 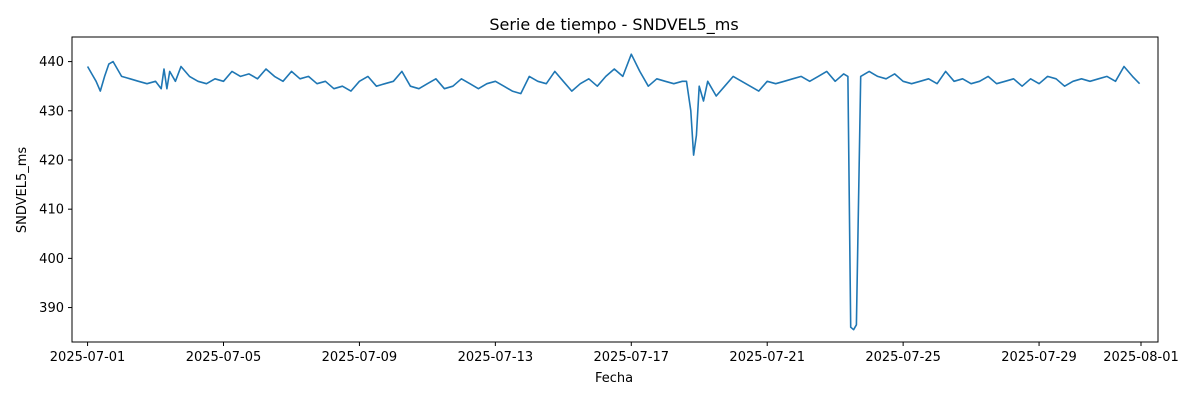 I want to click on y-tick-label: 440, so click(x=51, y=62).